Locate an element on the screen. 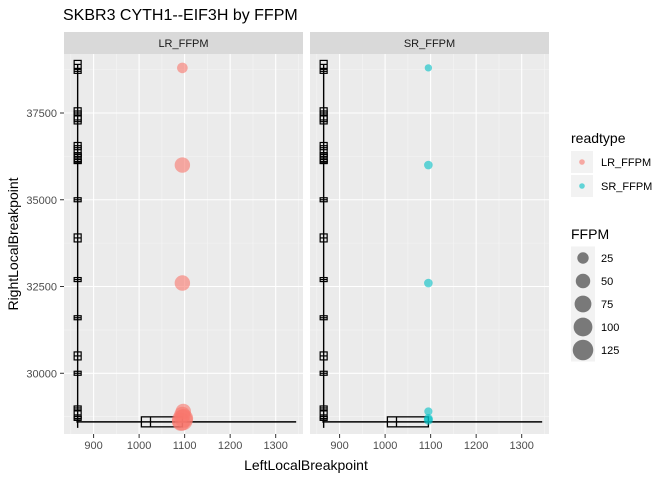 The height and width of the screenshot is (485, 672). facet-strip-sr is located at coordinates (429, 43).